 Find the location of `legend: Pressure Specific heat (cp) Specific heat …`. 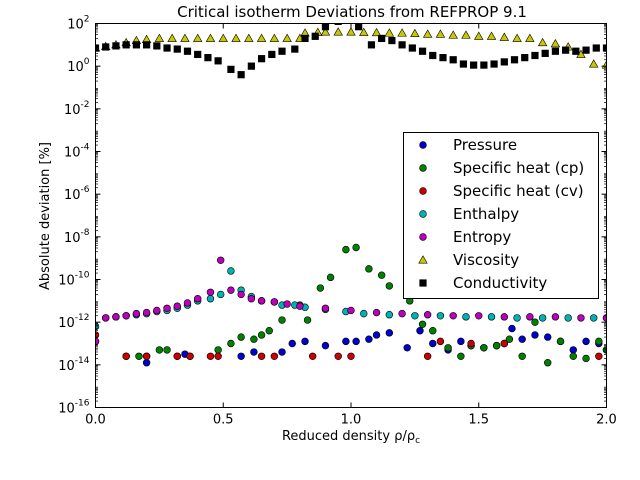

legend: Pressure Specific heat (cp) Specific heat … is located at coordinates (501, 215).